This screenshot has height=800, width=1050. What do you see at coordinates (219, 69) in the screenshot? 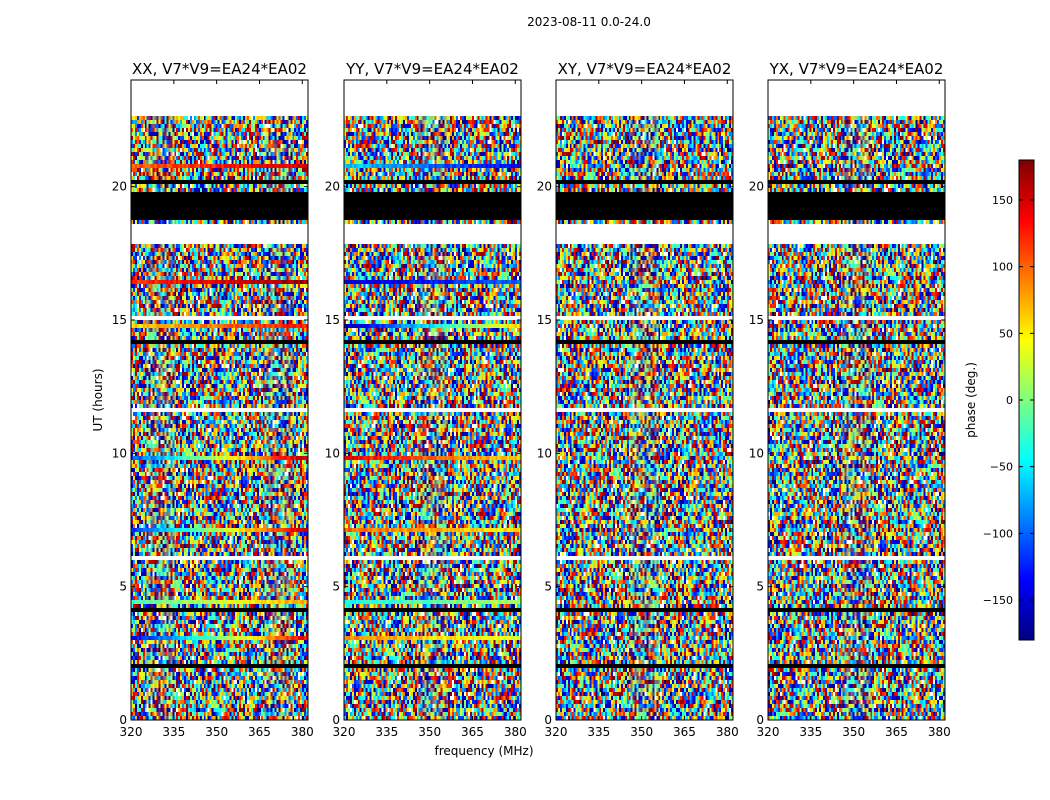
I see `panel-title-xx: XX, V7*V9=EA24*EA02` at bounding box center [219, 69].